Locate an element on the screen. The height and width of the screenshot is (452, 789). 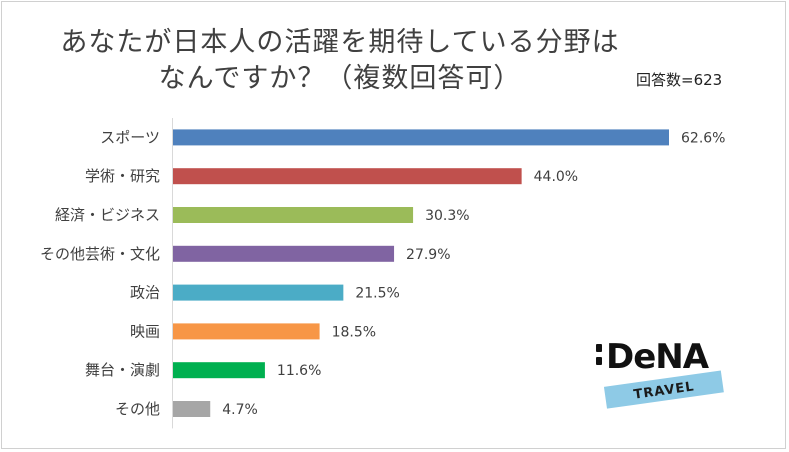
category-label-4: 政治 is located at coordinates (145, 293).